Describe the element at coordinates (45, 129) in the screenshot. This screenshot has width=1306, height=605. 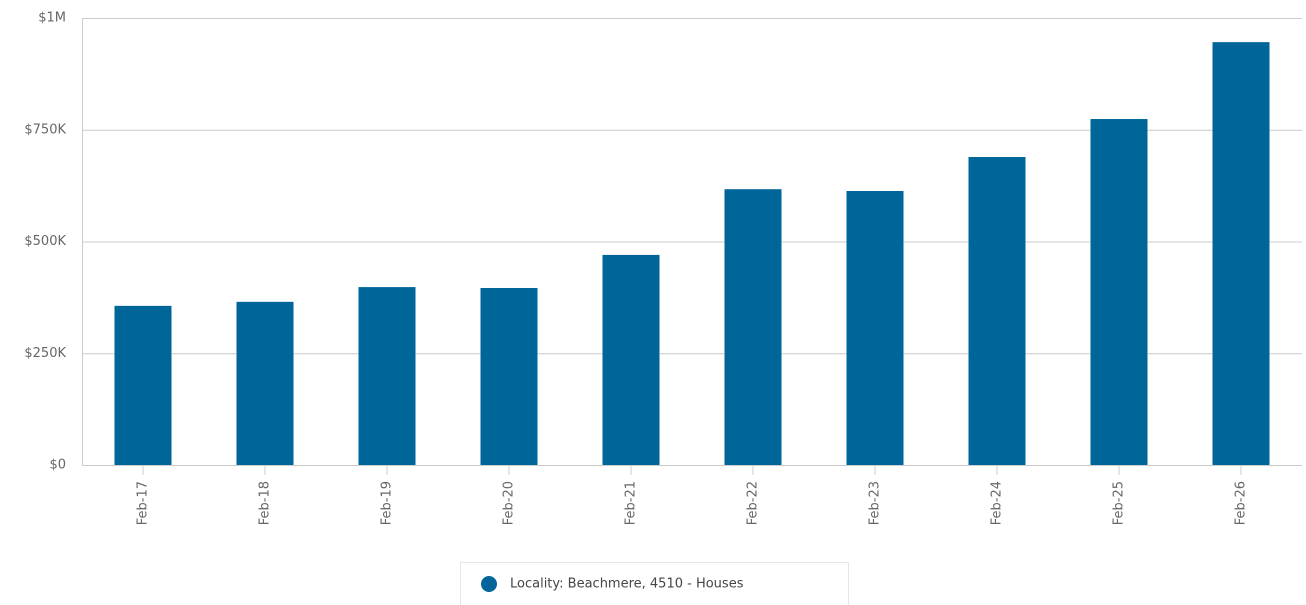
I see `y-tick-label: $750K` at that location.